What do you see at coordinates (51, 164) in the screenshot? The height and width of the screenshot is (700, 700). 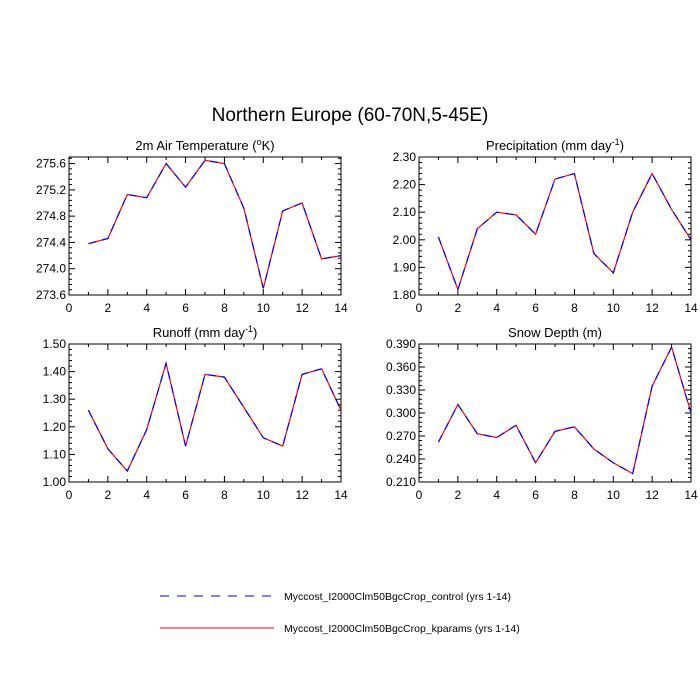 I see `air-temperature-y-tick-label: 275.6` at bounding box center [51, 164].